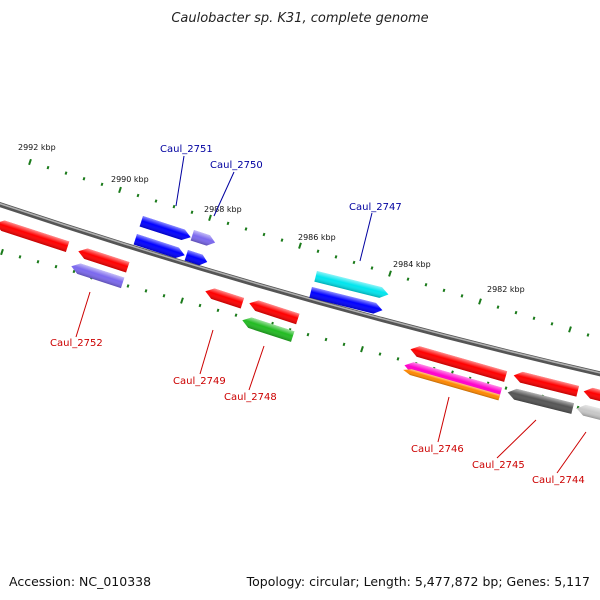 The width and height of the screenshot is (600, 600). Describe the element at coordinates (506, 289) in the screenshot. I see `ruler-label-2982: 2982 kbp` at that location.